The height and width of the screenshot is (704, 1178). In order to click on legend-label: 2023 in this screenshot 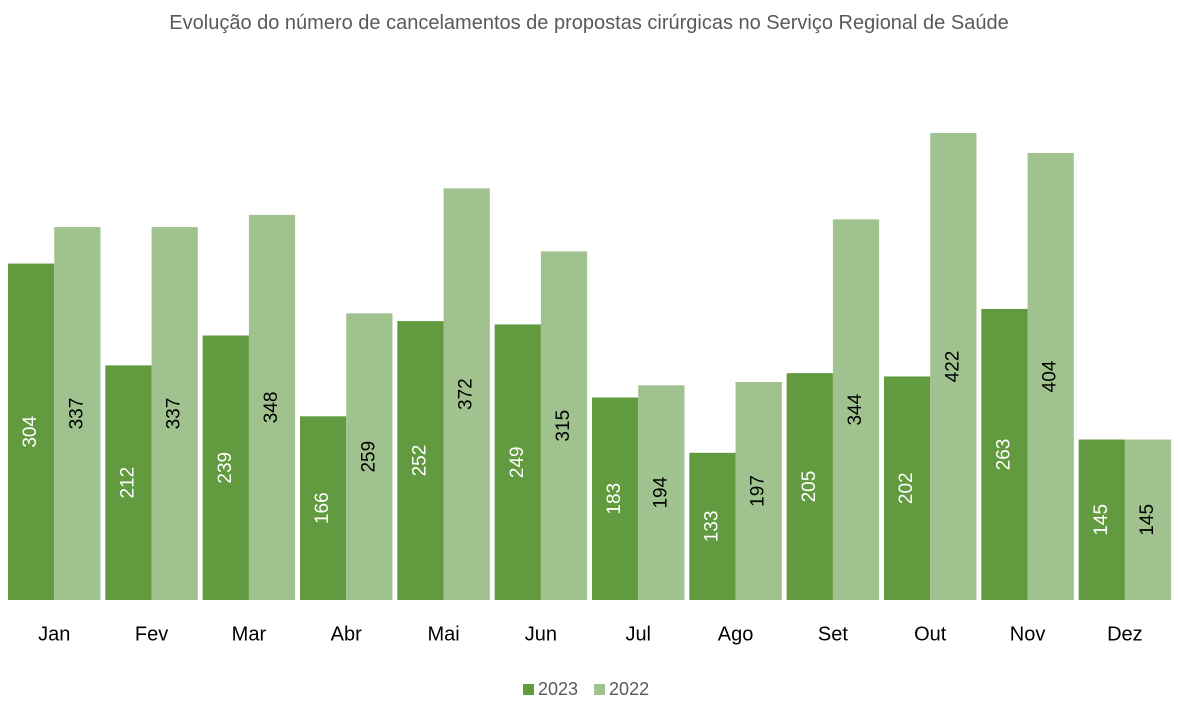, I will do `click(558, 689)`.